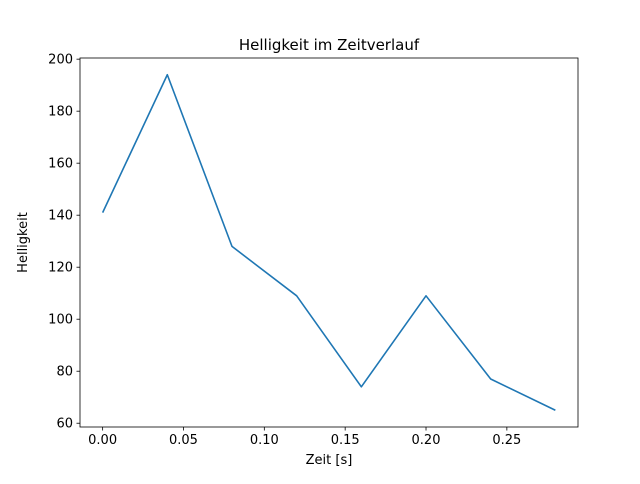 The image size is (640, 484). I want to click on y-tick-label: 80, so click(64, 372).